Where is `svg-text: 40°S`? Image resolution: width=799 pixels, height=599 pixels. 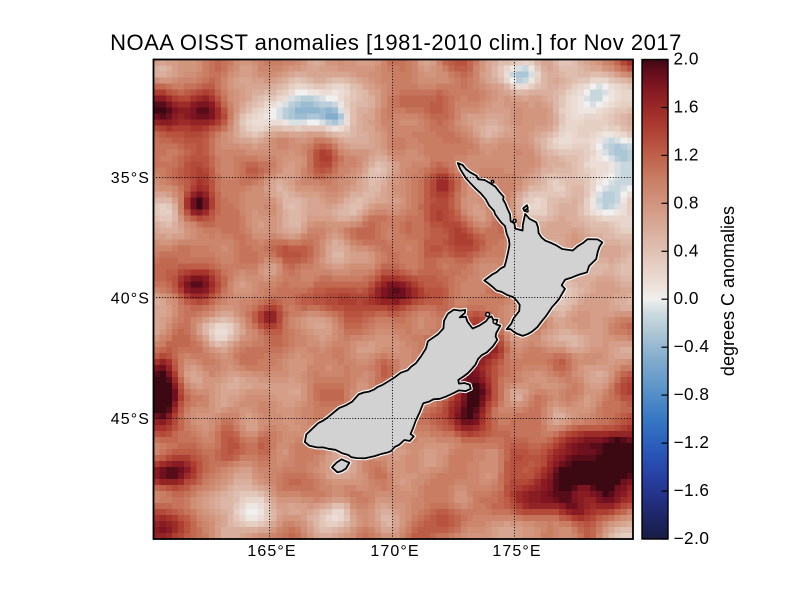
svg-text: 40°S is located at coordinates (130, 298).